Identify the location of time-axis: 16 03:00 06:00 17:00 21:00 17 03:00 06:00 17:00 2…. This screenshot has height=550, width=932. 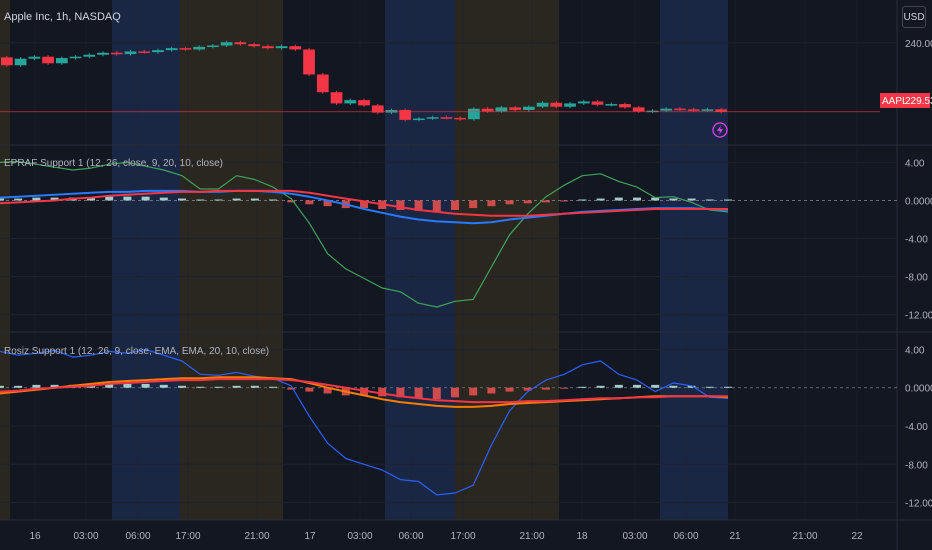
(446, 536).